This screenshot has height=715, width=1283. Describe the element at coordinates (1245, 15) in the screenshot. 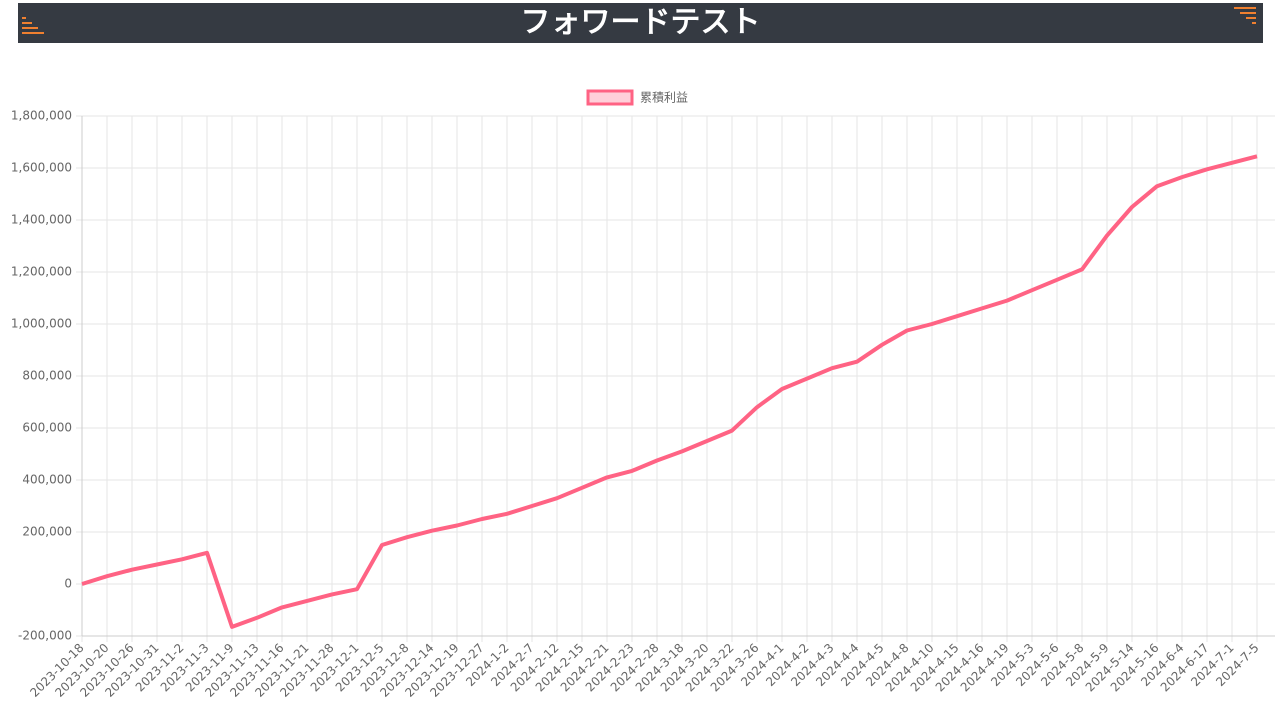

I see `menu-icon-right` at that location.